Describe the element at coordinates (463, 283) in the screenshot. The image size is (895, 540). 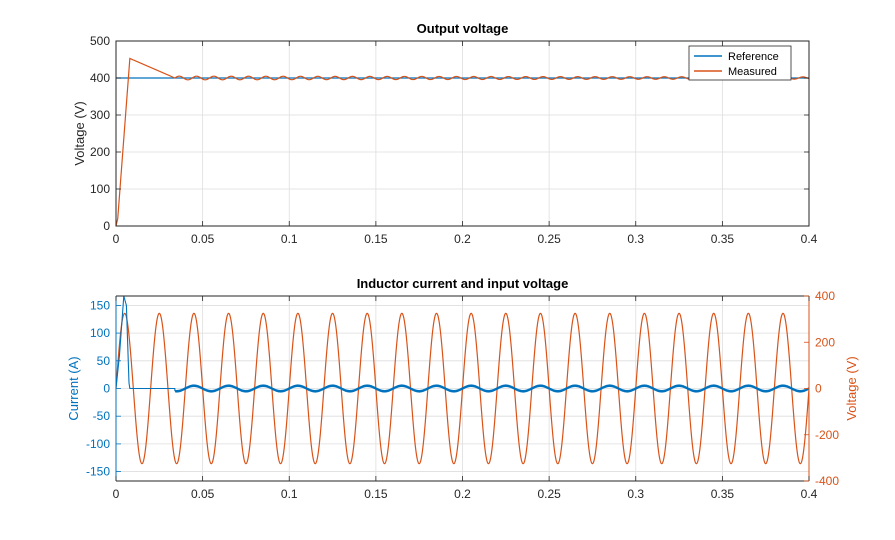
I see `chart-title: Inductor current and input voltage` at that location.